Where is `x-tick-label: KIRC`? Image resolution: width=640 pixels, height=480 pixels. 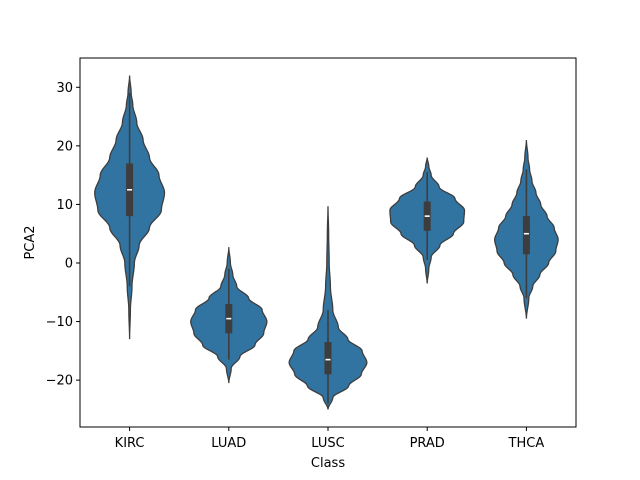 x-tick-label: KIRC is located at coordinates (130, 443).